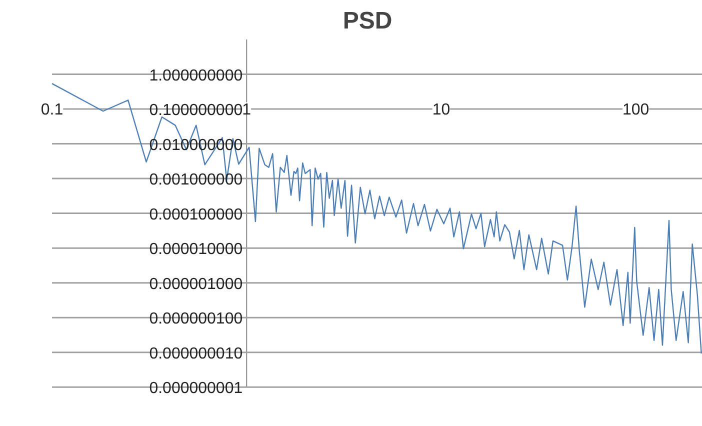 Image resolution: width=702 pixels, height=426 pixels. Describe the element at coordinates (636, 109) in the screenshot. I see `x-tick-label: 100` at that location.